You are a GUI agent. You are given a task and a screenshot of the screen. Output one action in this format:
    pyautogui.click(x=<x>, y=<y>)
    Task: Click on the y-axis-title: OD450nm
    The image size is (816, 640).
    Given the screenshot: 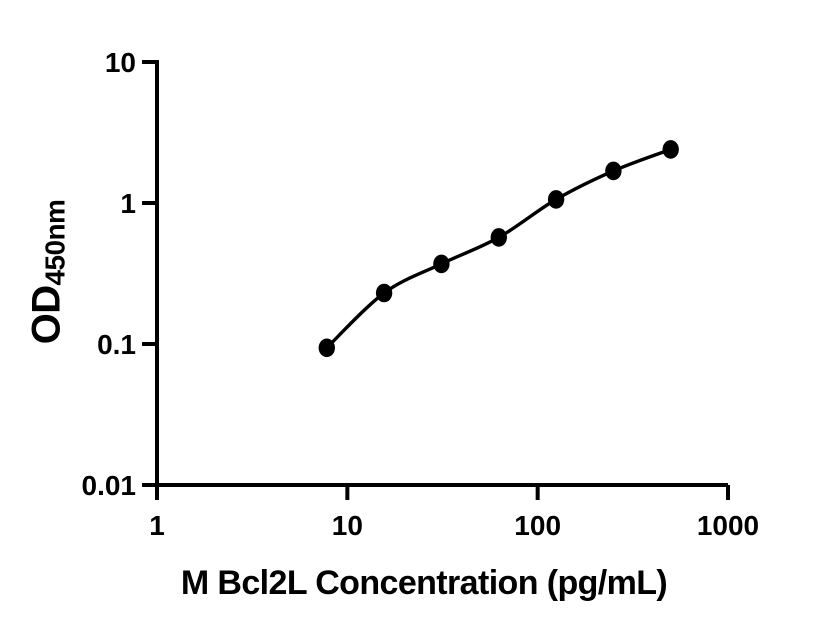 What is the action you would take?
    pyautogui.click(x=48, y=272)
    